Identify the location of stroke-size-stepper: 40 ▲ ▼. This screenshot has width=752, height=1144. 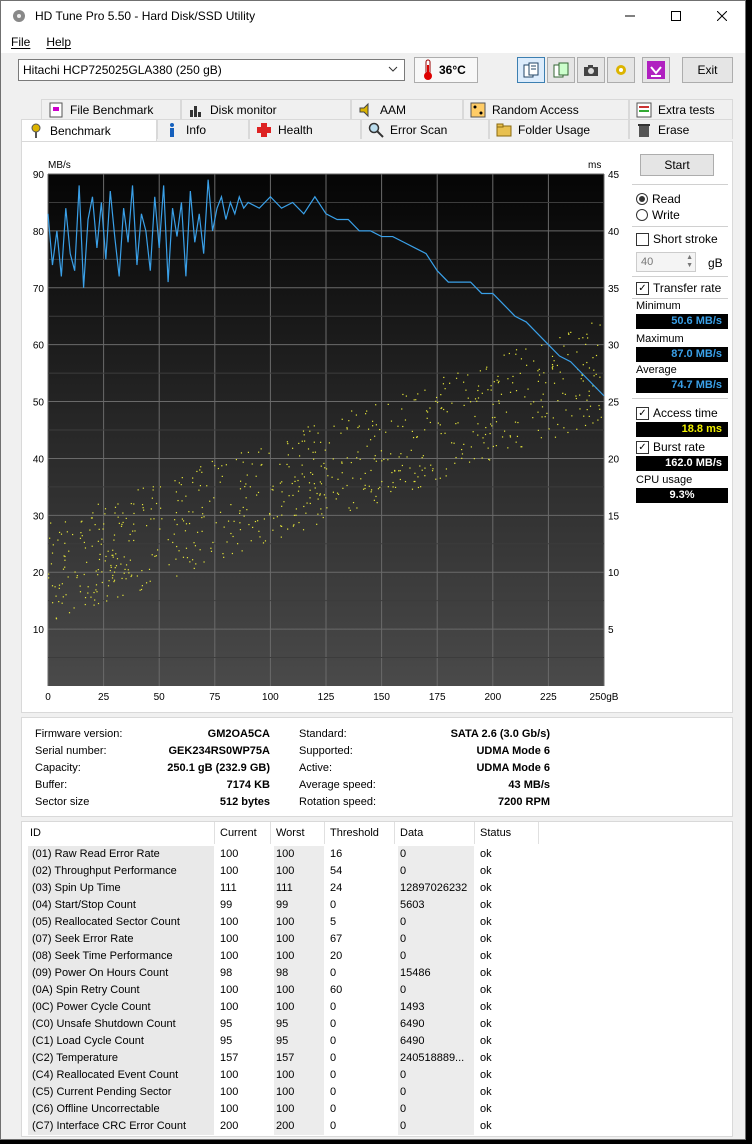
(666, 262).